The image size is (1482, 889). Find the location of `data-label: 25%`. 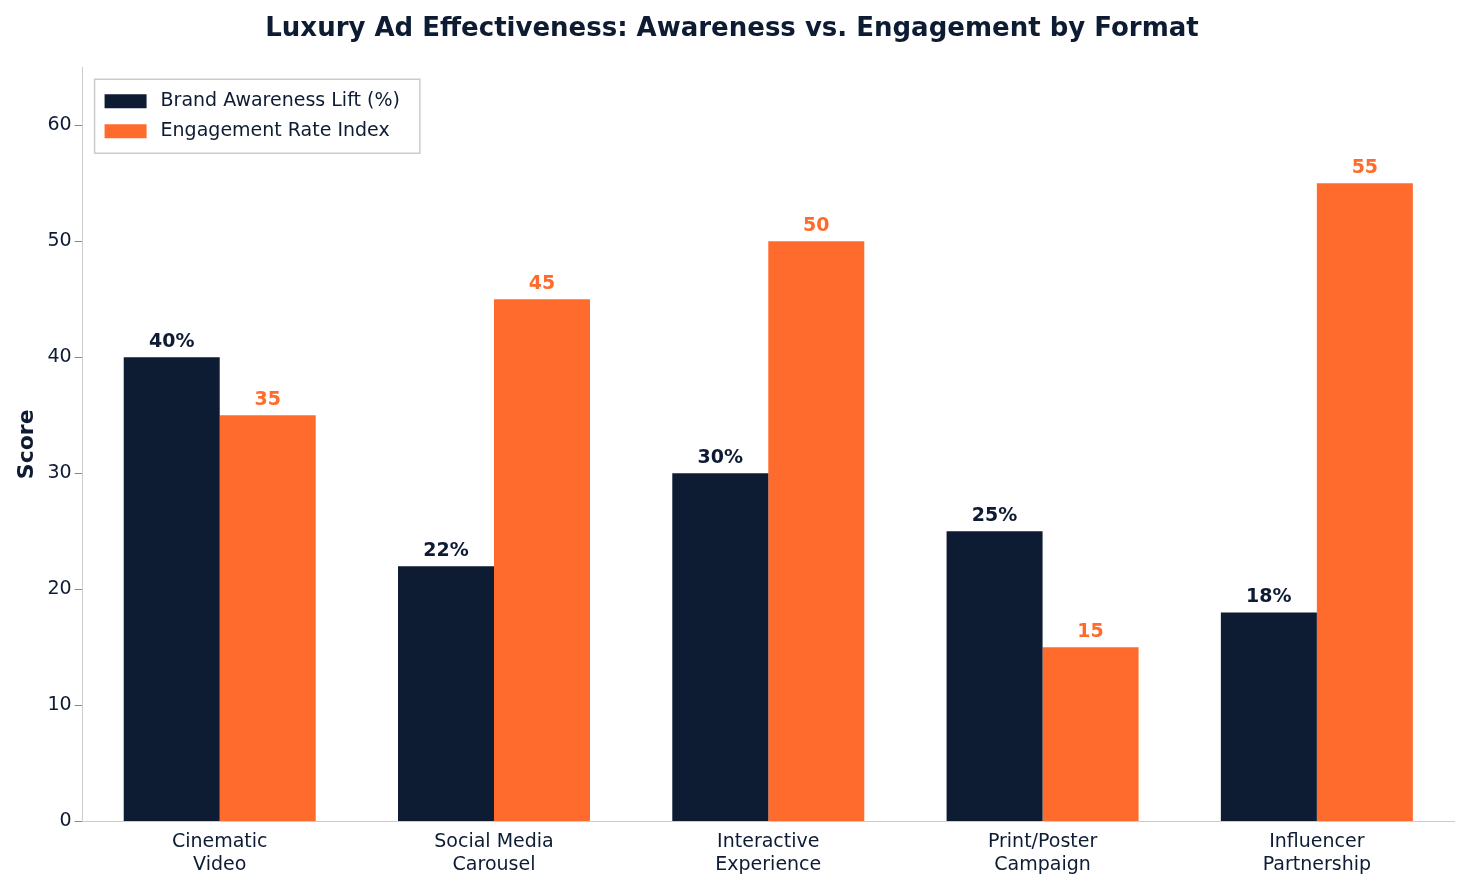

data-label: 25% is located at coordinates (994, 513).